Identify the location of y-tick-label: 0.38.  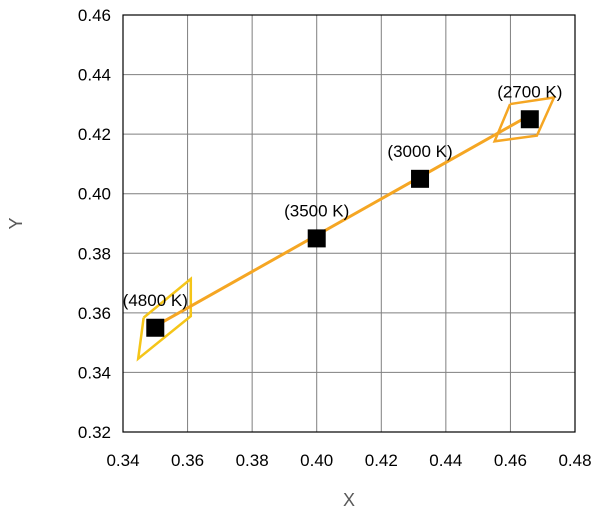
(94, 253).